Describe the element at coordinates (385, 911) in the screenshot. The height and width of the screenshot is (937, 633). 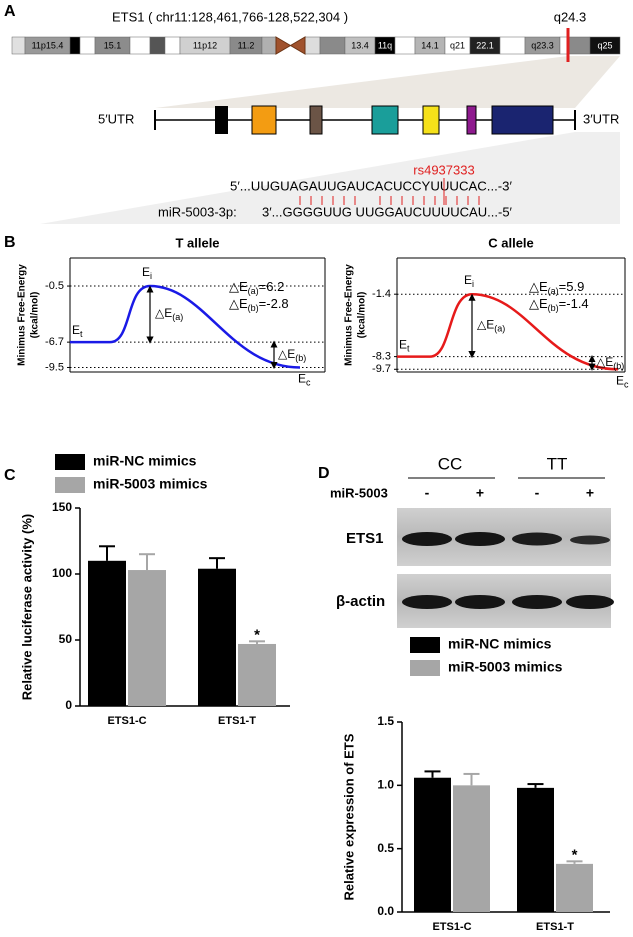
I see `y-tick-label: 0.0` at that location.